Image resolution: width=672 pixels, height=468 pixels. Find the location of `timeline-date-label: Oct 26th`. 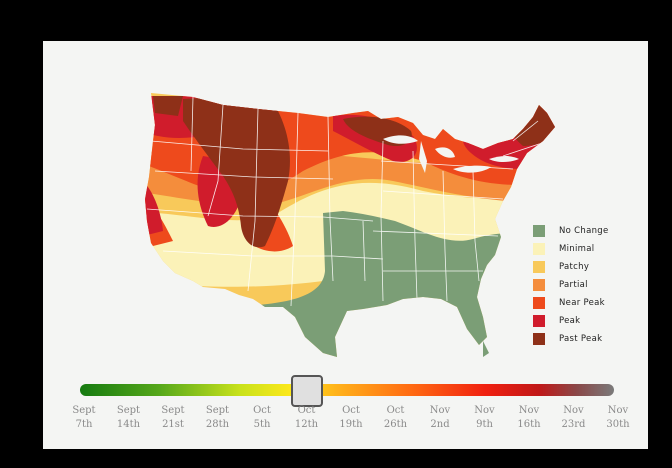

timeline-date-label: Oct 26th is located at coordinates (396, 418).